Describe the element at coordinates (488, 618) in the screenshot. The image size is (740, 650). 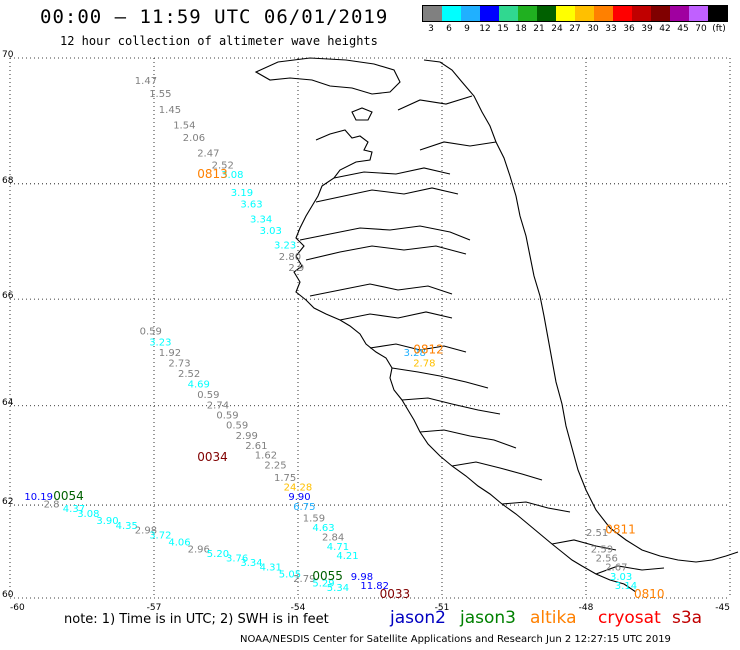
I see `satellite-jason3: jason3` at that location.